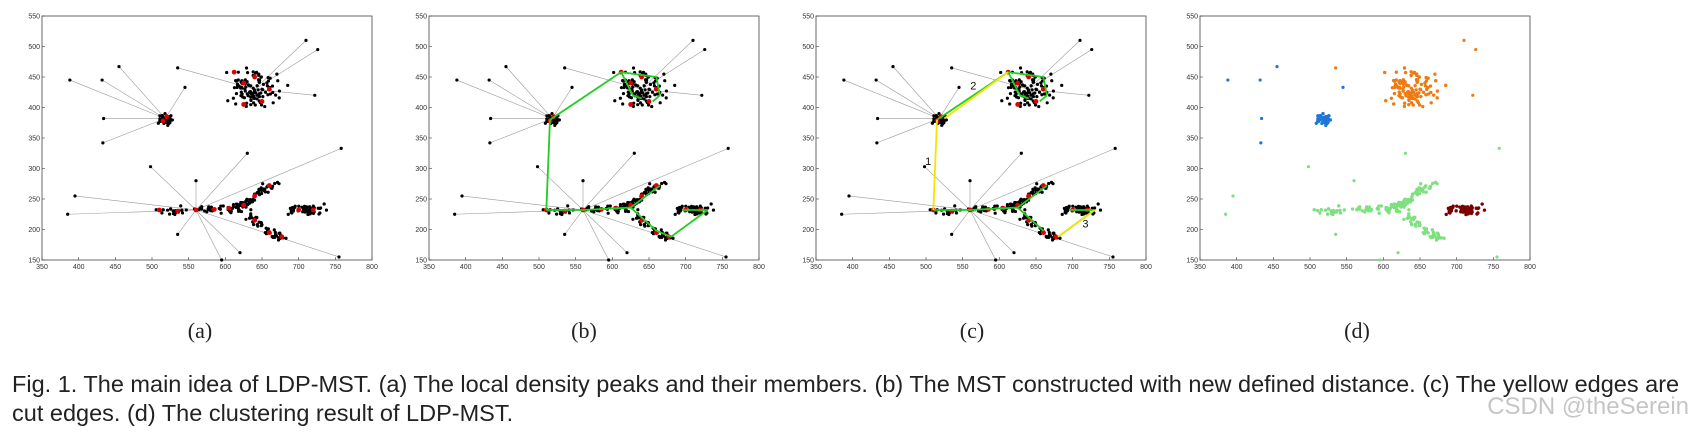 The image size is (1697, 435). What do you see at coordinates (42, 267) in the screenshot?
I see `x-tick-label: 350` at bounding box center [42, 267].